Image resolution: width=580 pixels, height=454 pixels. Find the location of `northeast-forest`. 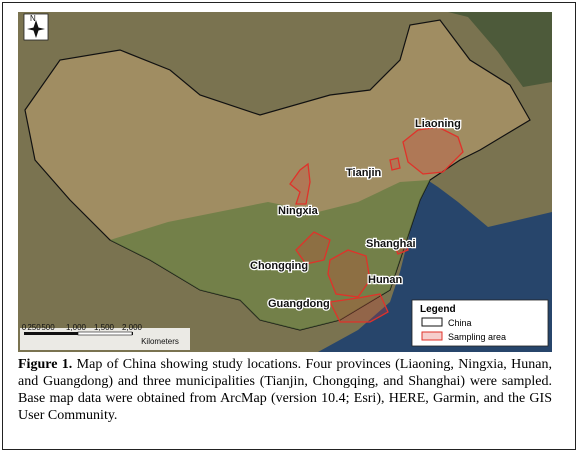

northeast-forest is located at coordinates (500, 49).